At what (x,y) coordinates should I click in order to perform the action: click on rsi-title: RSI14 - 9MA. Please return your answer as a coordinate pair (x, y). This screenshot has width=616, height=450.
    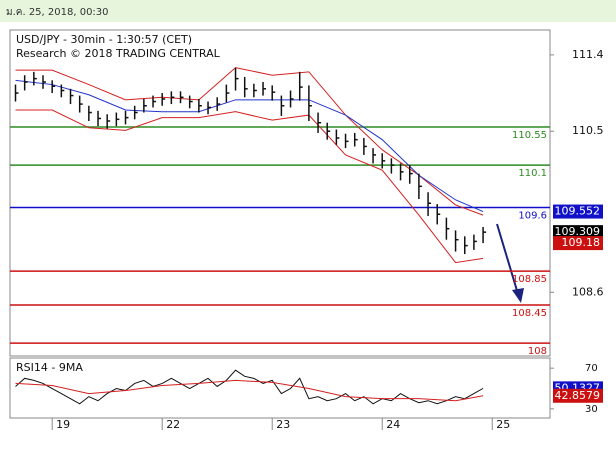
    Looking at the image, I should click on (49, 367).